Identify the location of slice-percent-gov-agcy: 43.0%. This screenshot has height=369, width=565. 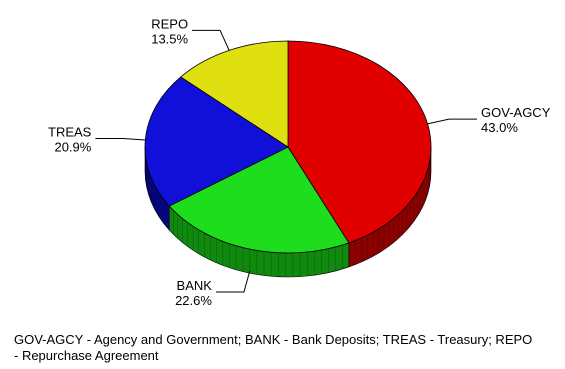
(499, 127).